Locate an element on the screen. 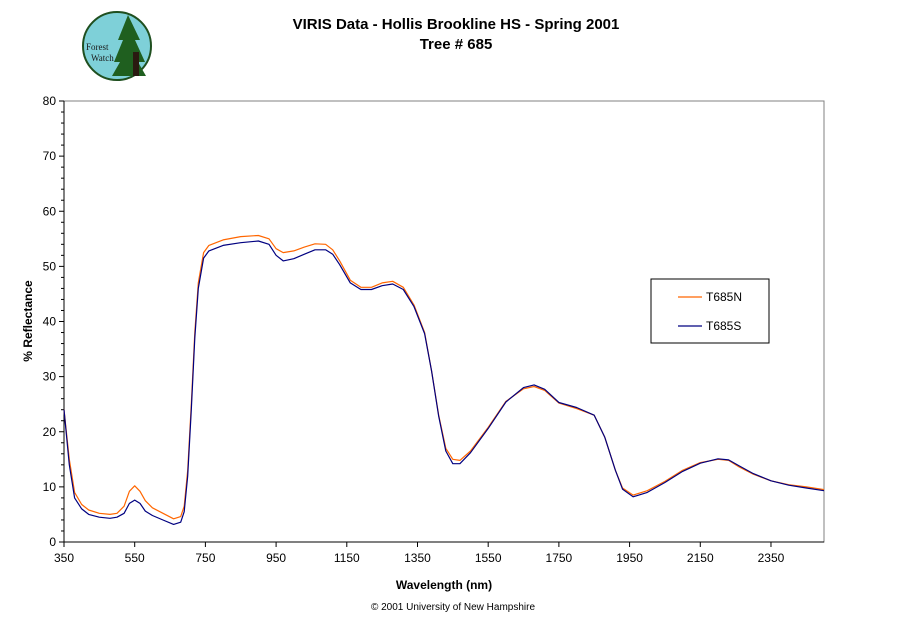 The image size is (911, 623). legend-box is located at coordinates (710, 311).